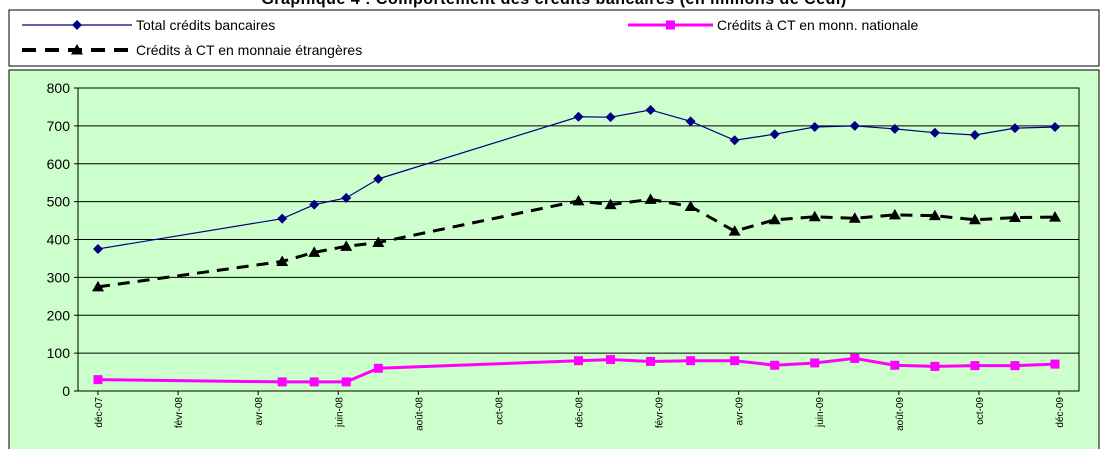 The image size is (1108, 449). What do you see at coordinates (499, 411) in the screenshot?
I see `x-tick-label: oct-08` at bounding box center [499, 411].